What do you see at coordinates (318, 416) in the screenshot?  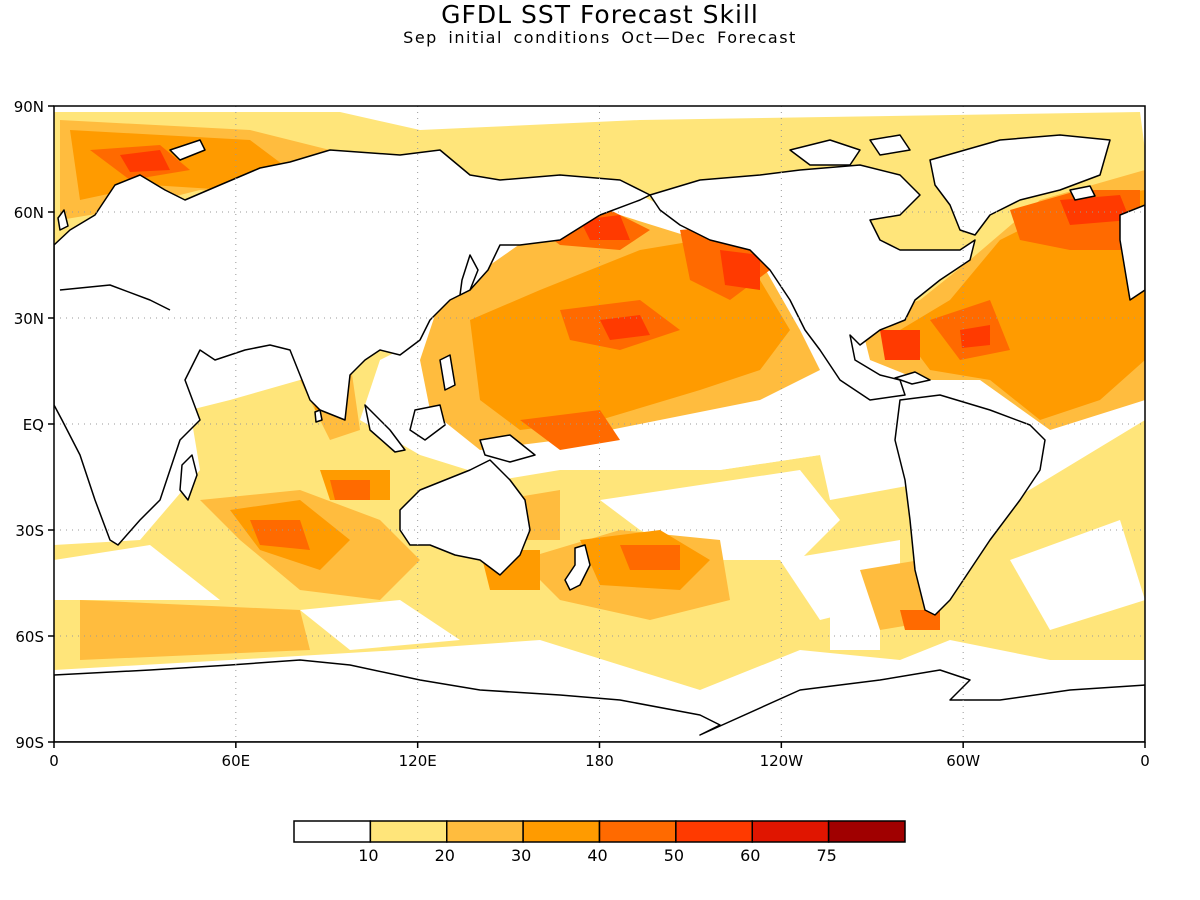 I see `sri-lanka` at bounding box center [318, 416].